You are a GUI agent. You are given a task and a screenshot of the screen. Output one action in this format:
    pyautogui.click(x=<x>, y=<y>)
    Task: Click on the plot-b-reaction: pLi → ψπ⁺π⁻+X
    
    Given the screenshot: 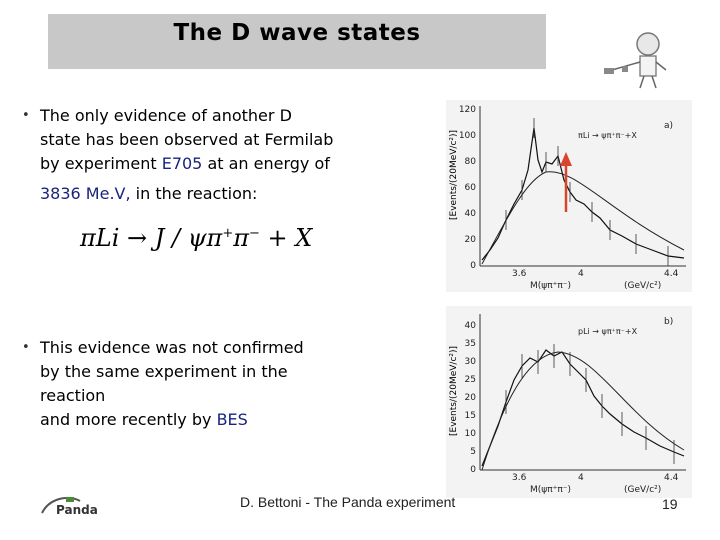 What is the action you would take?
    pyautogui.click(x=608, y=331)
    